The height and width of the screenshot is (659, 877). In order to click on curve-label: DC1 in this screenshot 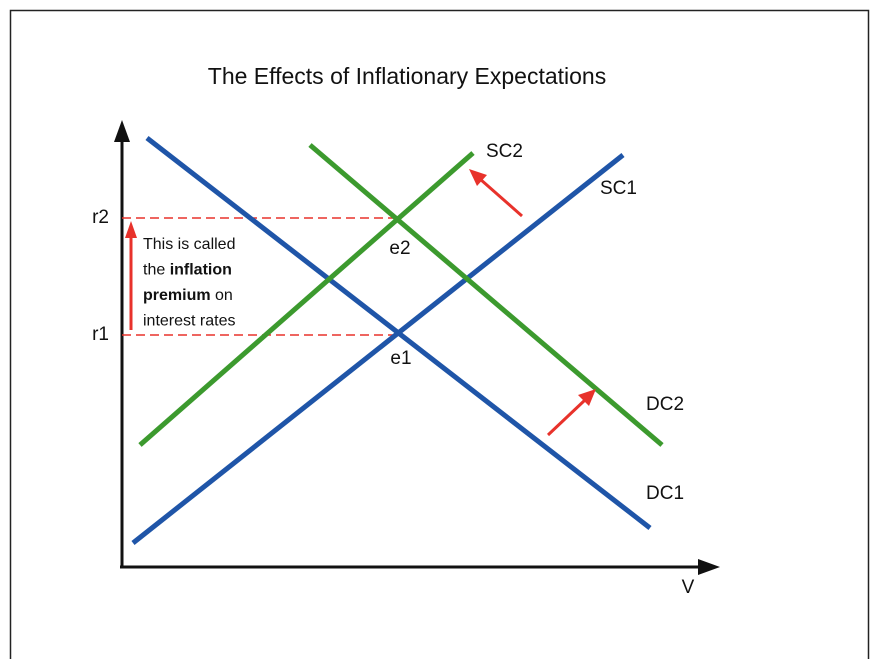, I will do `click(665, 493)`.